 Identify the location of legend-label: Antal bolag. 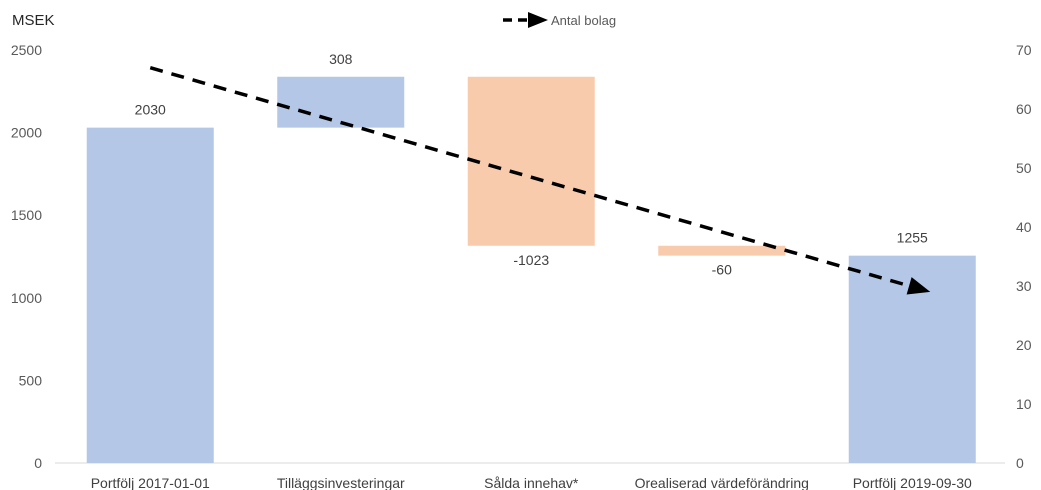
(583, 20).